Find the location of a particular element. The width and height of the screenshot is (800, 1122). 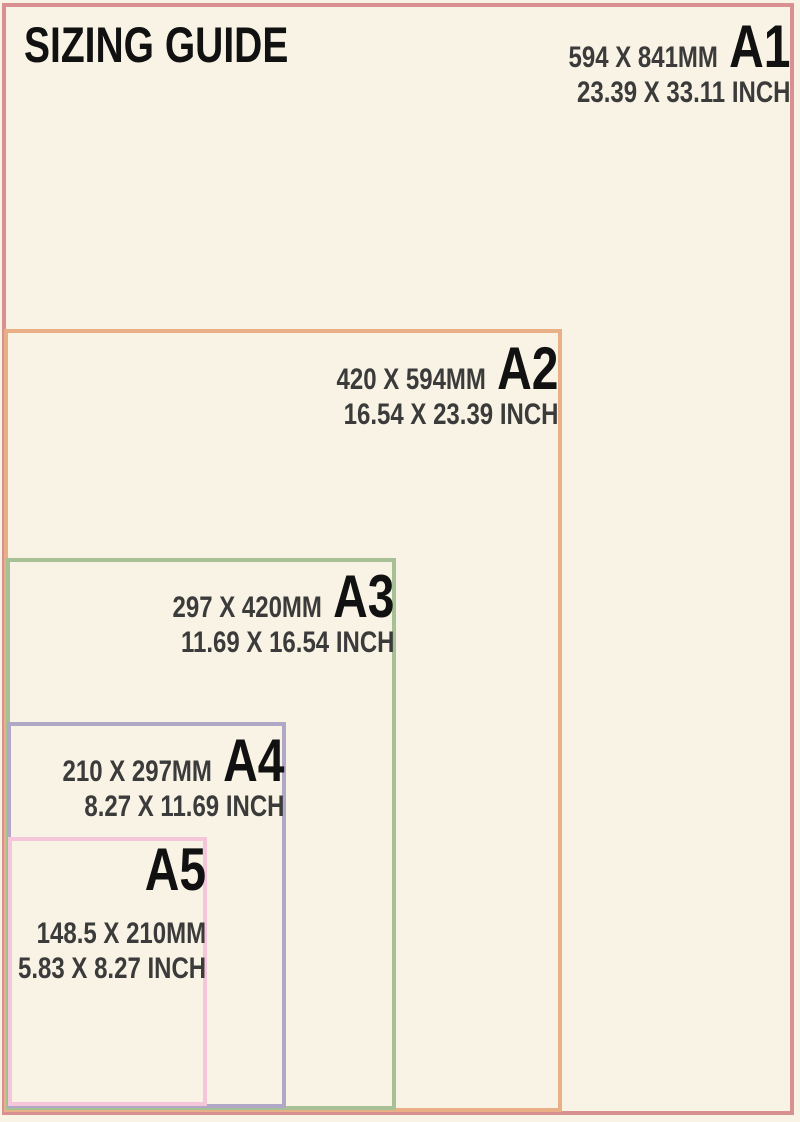

size-label-a4-row: 210 X 297MM A4 is located at coordinates (173, 760).